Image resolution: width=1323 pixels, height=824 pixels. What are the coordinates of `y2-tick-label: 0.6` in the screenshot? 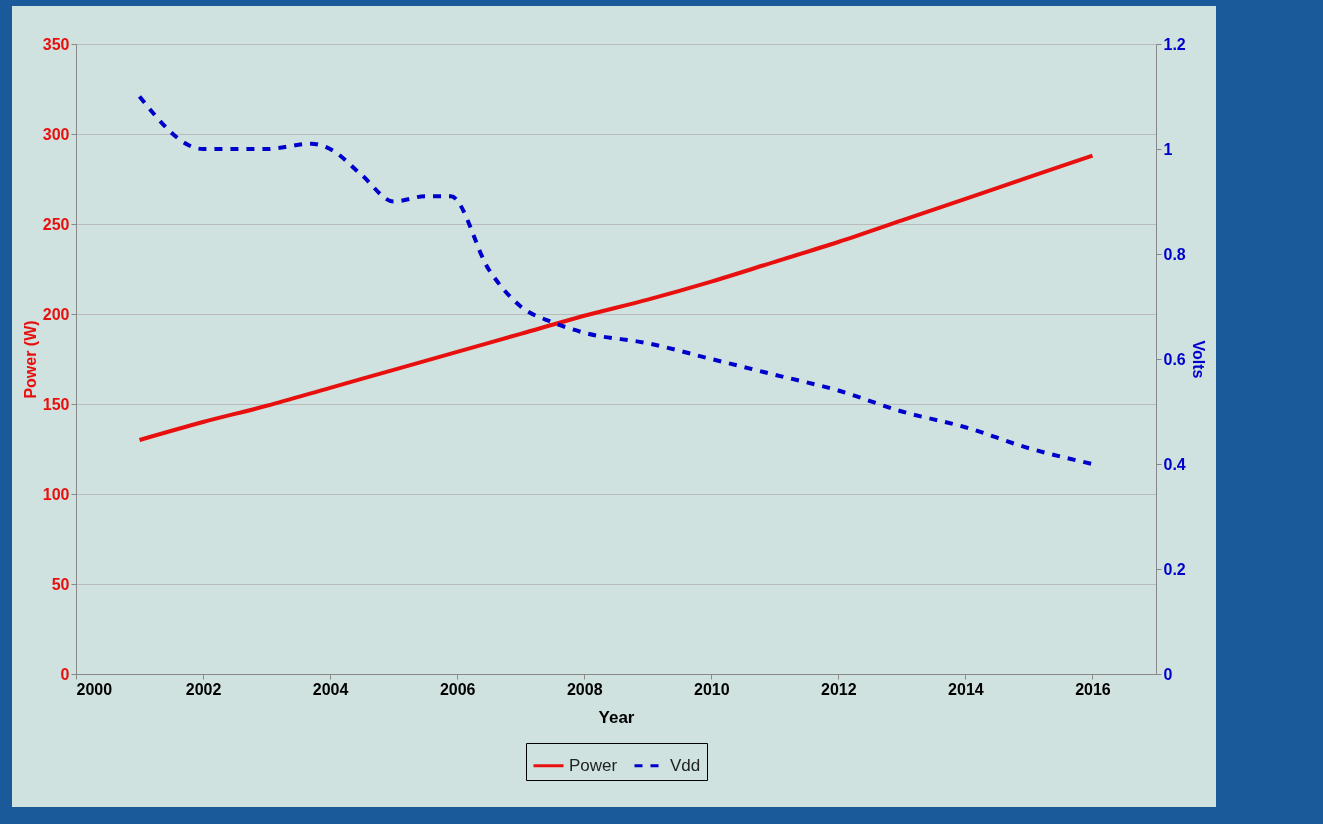 It's located at (1174, 359).